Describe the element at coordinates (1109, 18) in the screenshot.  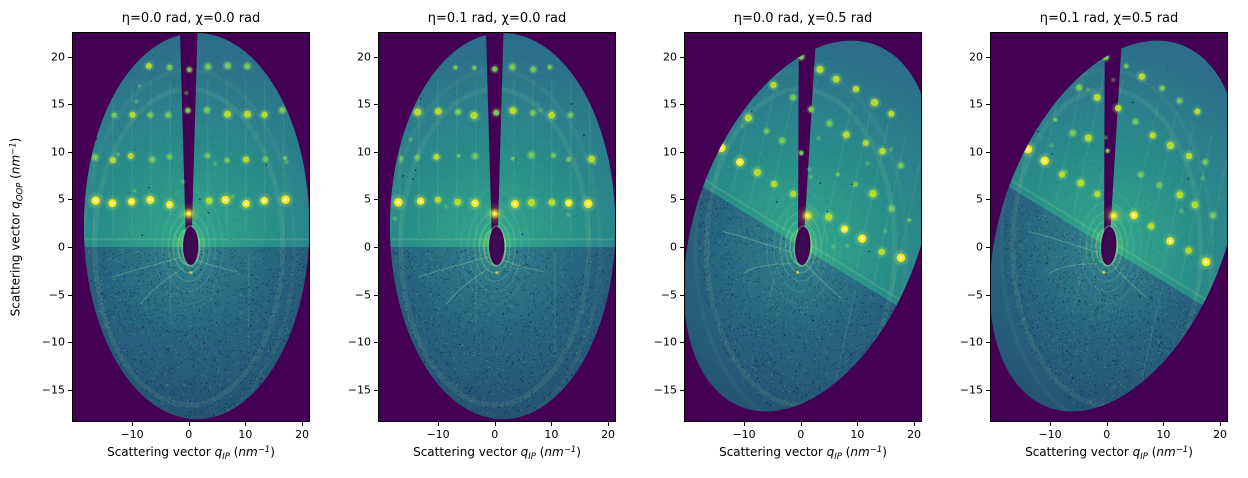
I see `subplot-4-title: η=0.1 rad, χ=0.5 rad` at that location.